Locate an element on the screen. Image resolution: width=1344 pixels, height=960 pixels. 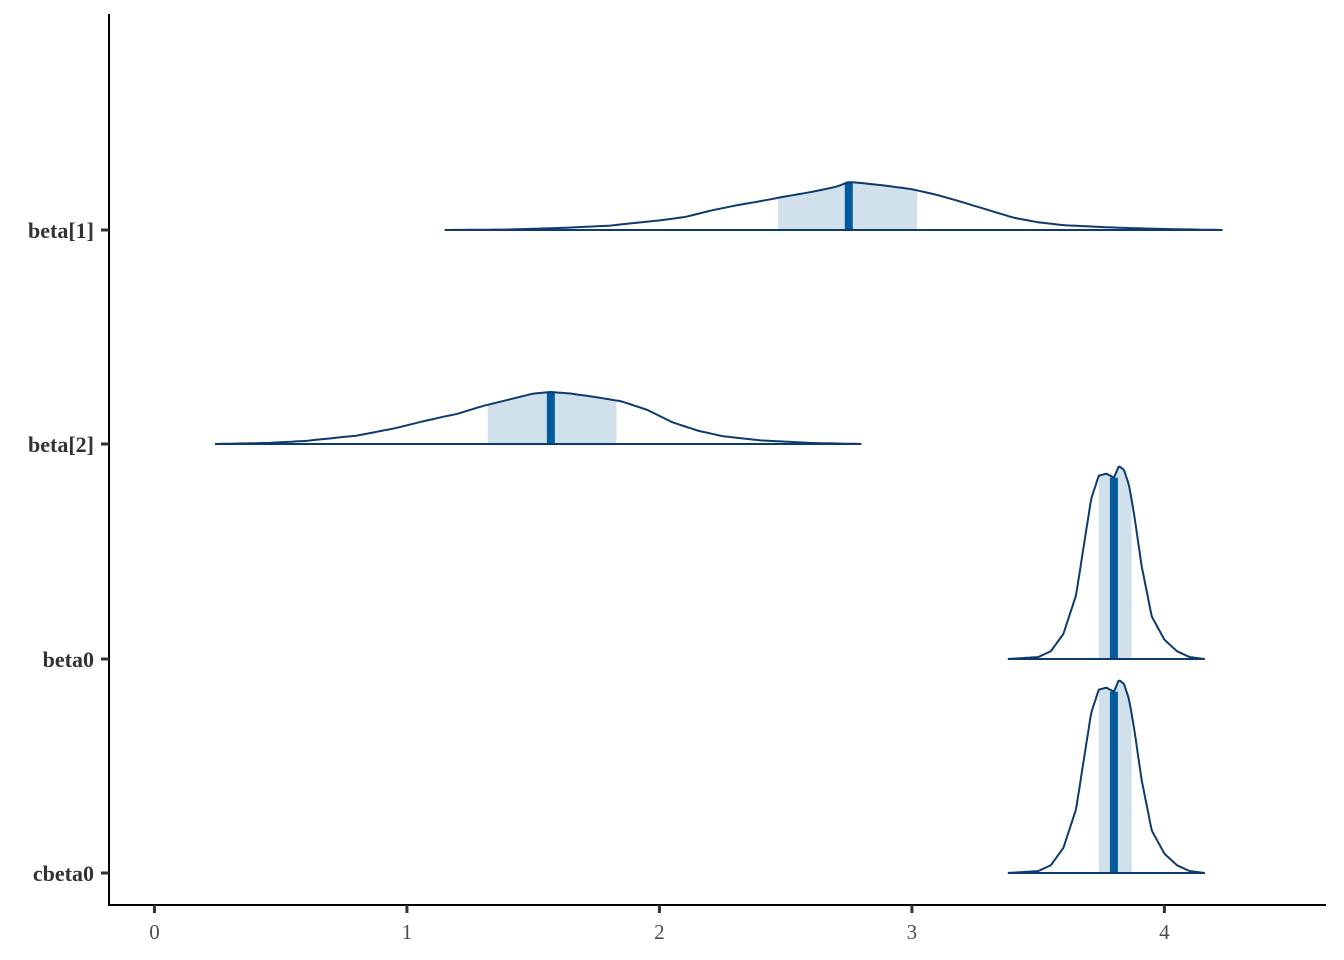
y-axis: beta[1] beta[2] beta0 cbeta0 is located at coordinates (69, 460).